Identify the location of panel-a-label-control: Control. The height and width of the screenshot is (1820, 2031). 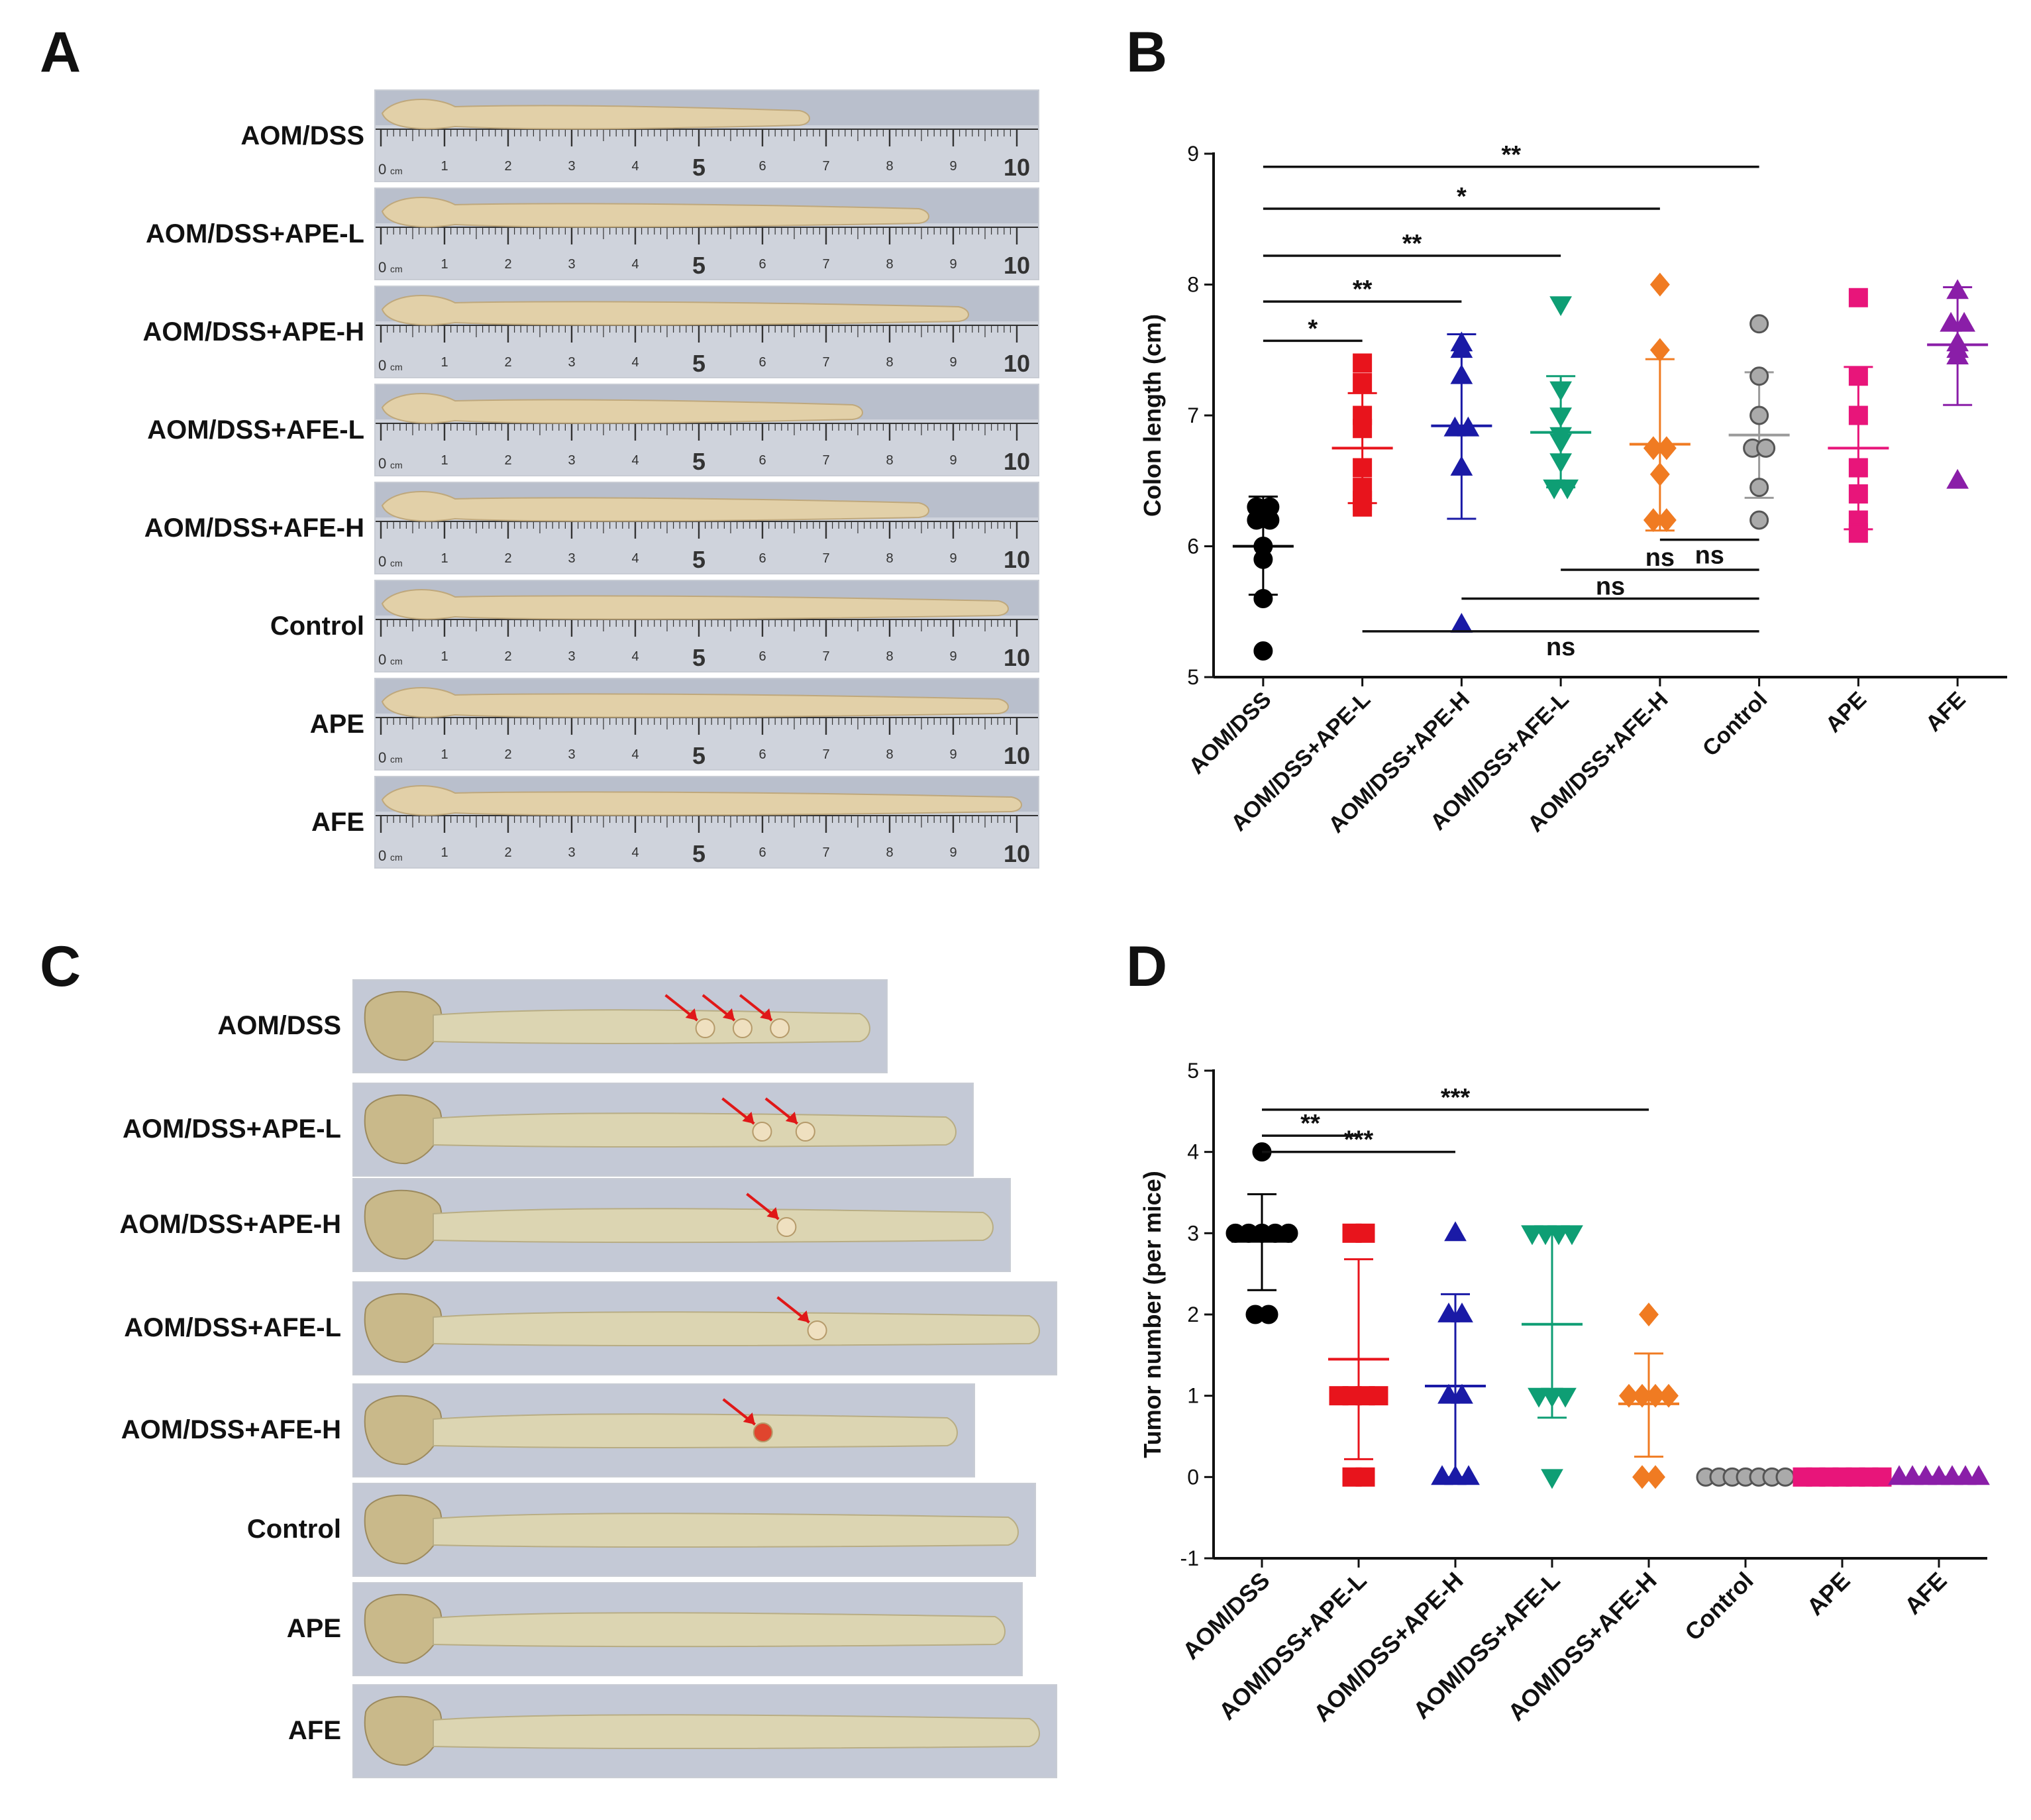
(317, 626).